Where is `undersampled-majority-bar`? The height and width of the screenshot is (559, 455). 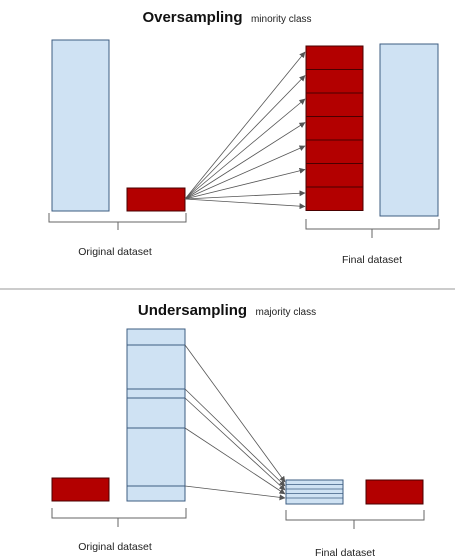 undersampled-majority-bar is located at coordinates (314, 492).